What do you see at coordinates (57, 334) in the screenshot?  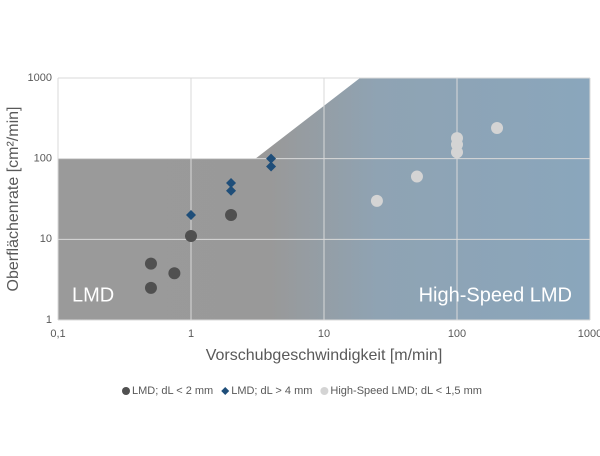 I see `x-tick-label: 0,1` at bounding box center [57, 334].